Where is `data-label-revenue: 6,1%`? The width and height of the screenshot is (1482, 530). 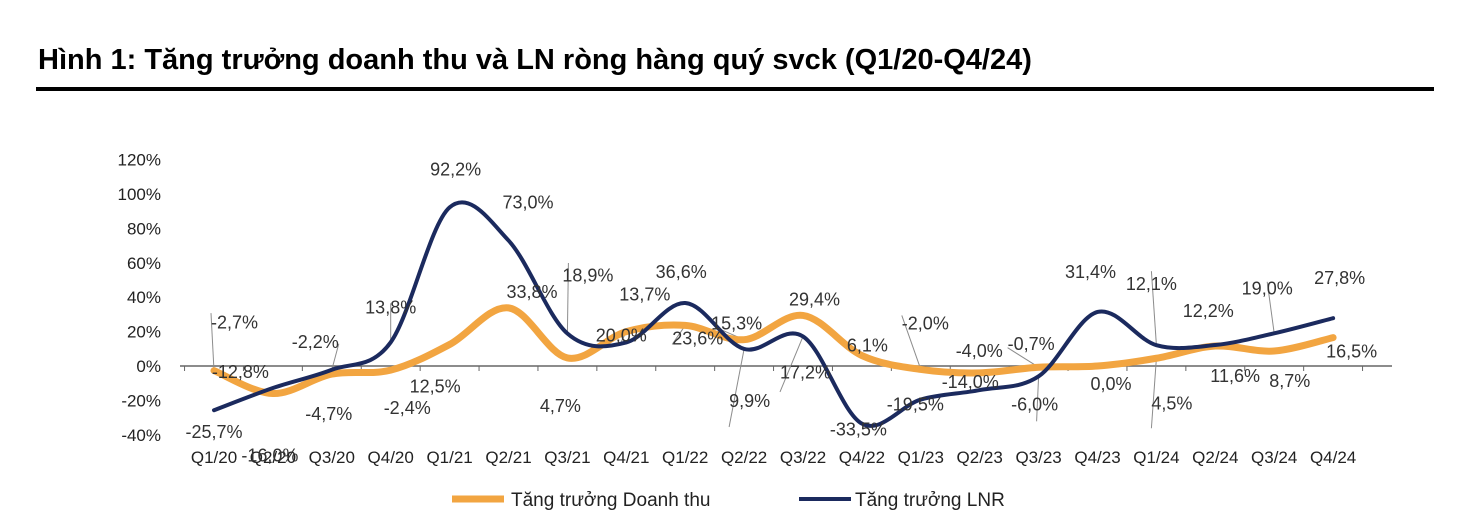 data-label-revenue: 6,1% is located at coordinates (867, 346).